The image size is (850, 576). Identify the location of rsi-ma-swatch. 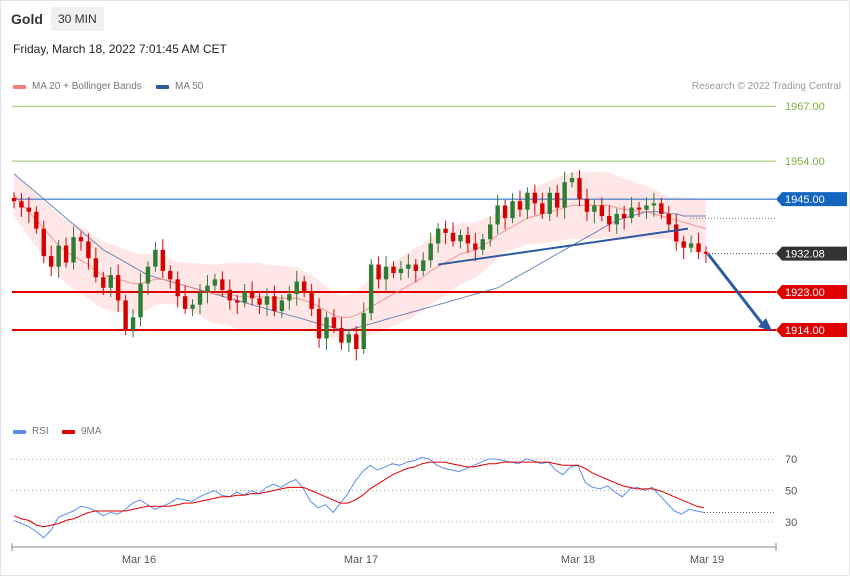
(68, 431).